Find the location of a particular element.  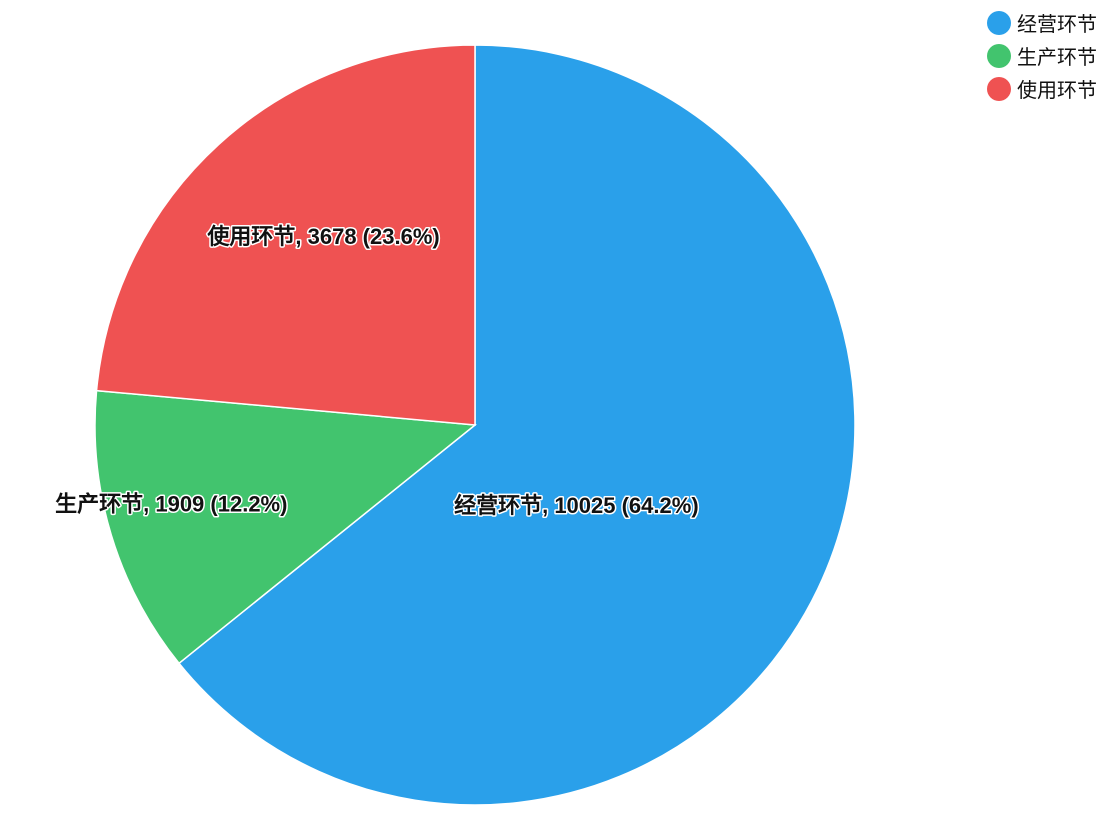

legend: 经营环节 生产环节 使用环节 is located at coordinates (1042, 55).